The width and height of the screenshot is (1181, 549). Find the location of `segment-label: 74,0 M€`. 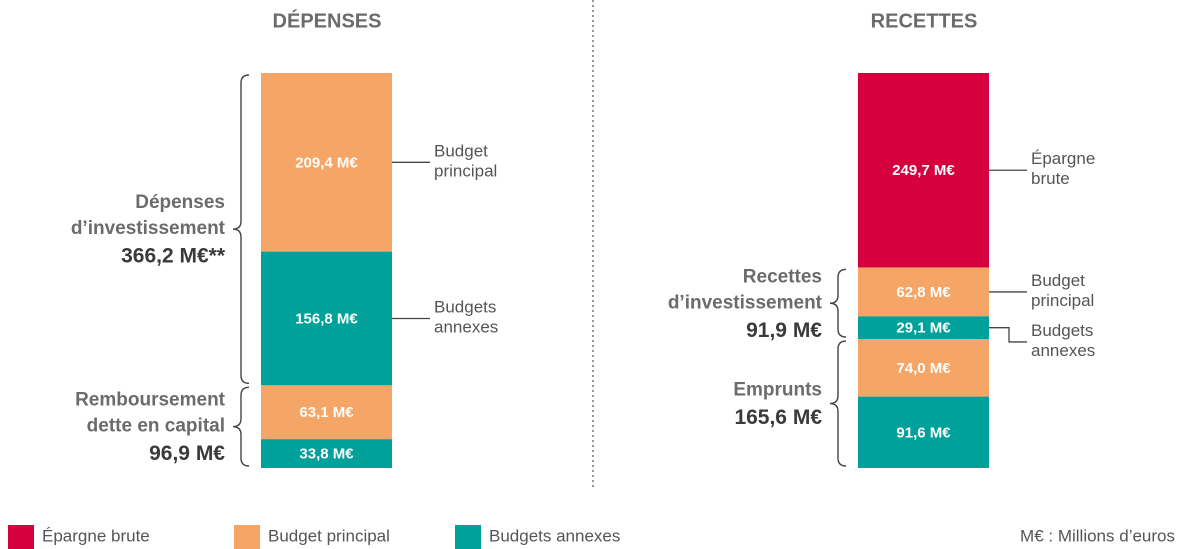

segment-label: 74,0 M€ is located at coordinates (923, 368).